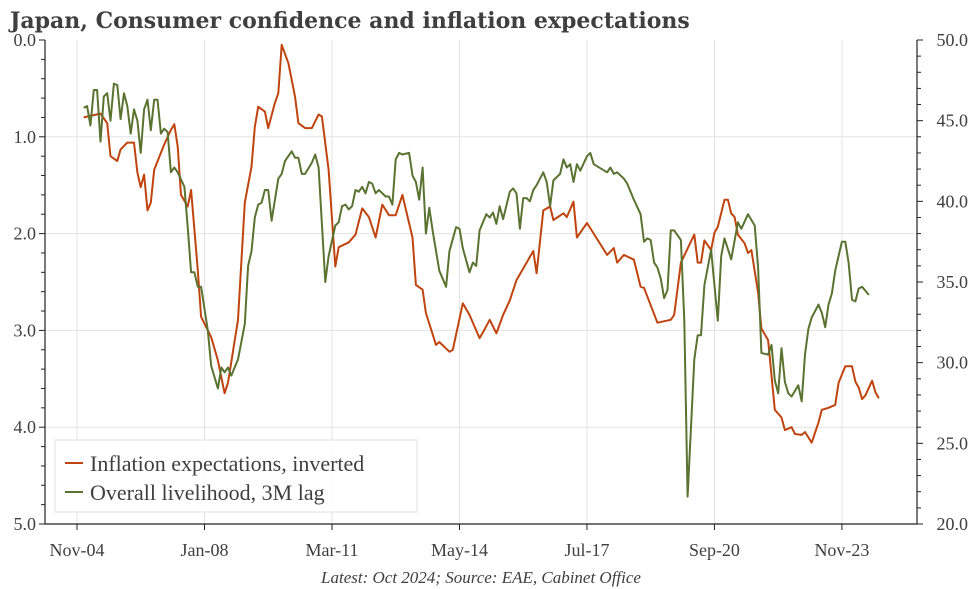  Describe the element at coordinates (459, 550) in the screenshot. I see `x-tick-label: May-14` at that location.